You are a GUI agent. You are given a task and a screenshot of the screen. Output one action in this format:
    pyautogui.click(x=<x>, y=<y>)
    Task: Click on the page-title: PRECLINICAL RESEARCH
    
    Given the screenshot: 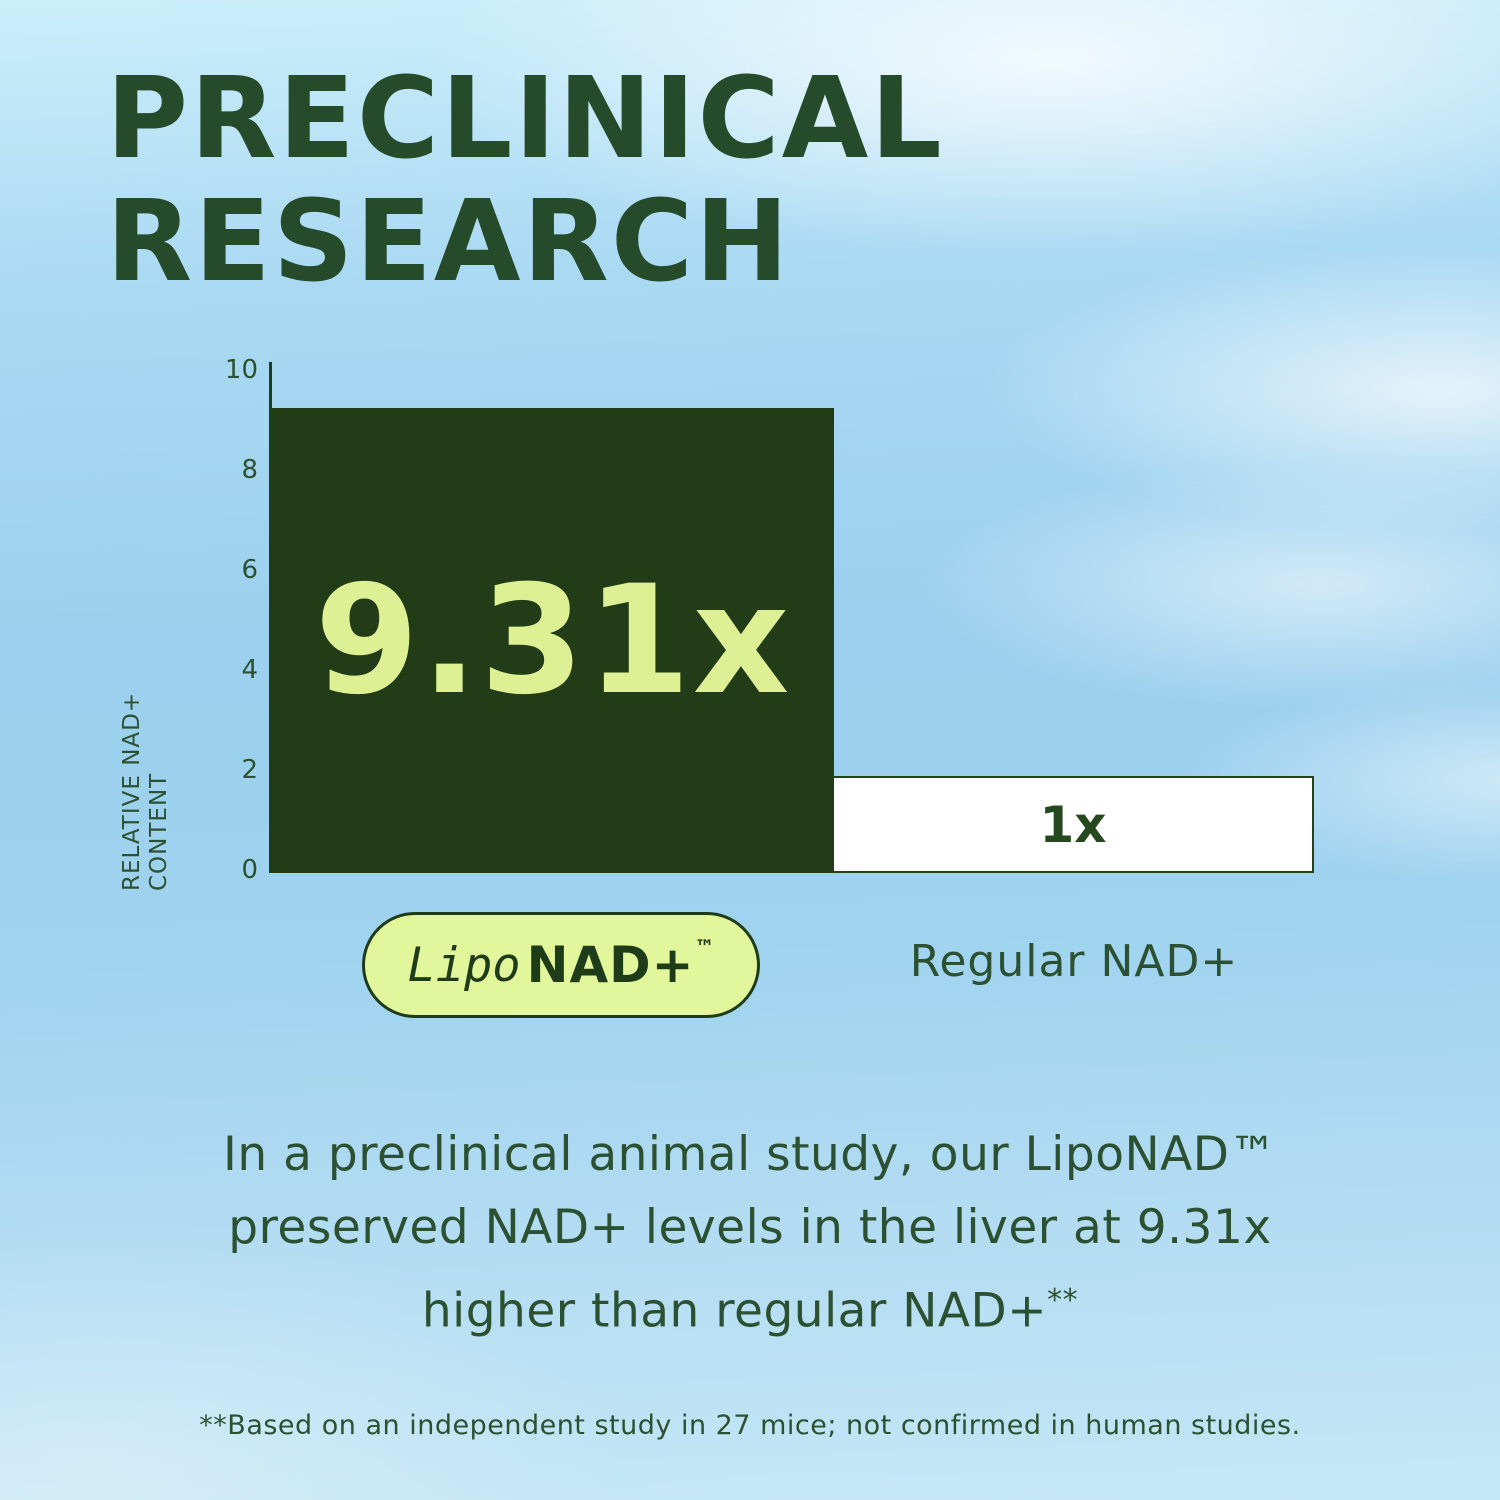 What is the action you would take?
    pyautogui.click(x=525, y=182)
    